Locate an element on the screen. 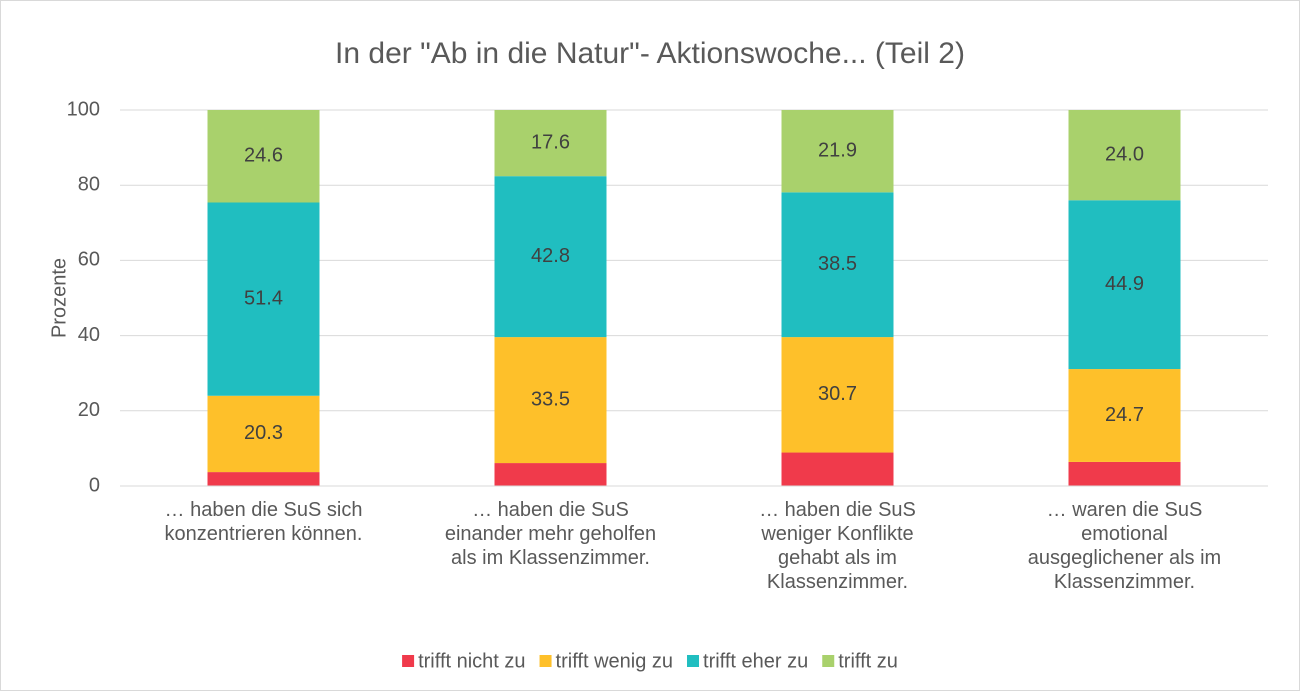 The width and height of the screenshot is (1300, 691). data-label: 30.7 is located at coordinates (837, 394).